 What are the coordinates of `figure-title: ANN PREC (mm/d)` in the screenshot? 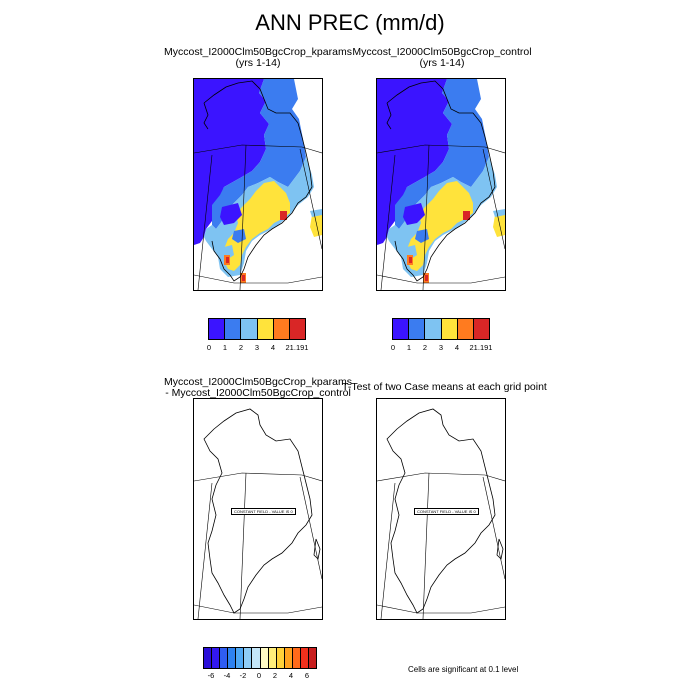 It's located at (350, 22).